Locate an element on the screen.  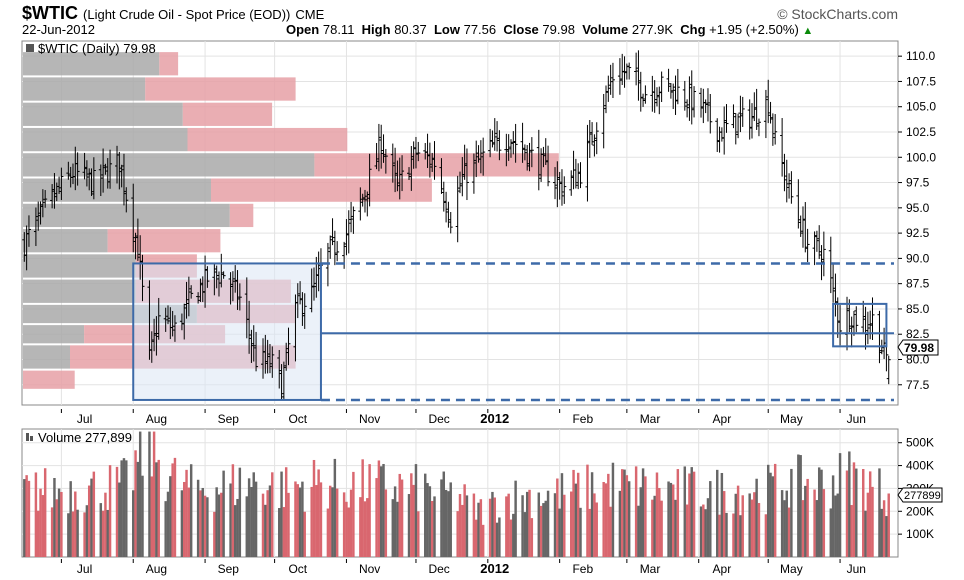
date-axis-label: Oct is located at coordinates (297, 569).